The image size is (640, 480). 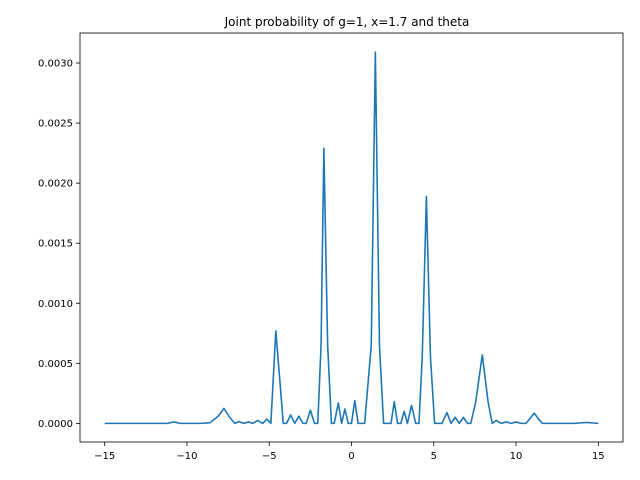 I want to click on y-tick-label: 0.0025, so click(x=55, y=124).